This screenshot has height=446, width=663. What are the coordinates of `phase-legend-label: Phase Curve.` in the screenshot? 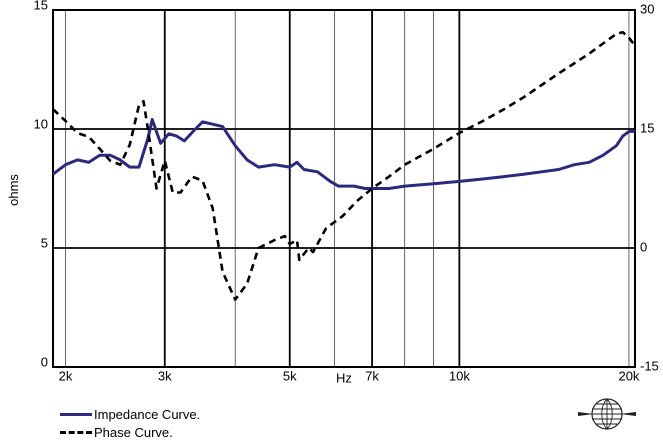 It's located at (133, 432).